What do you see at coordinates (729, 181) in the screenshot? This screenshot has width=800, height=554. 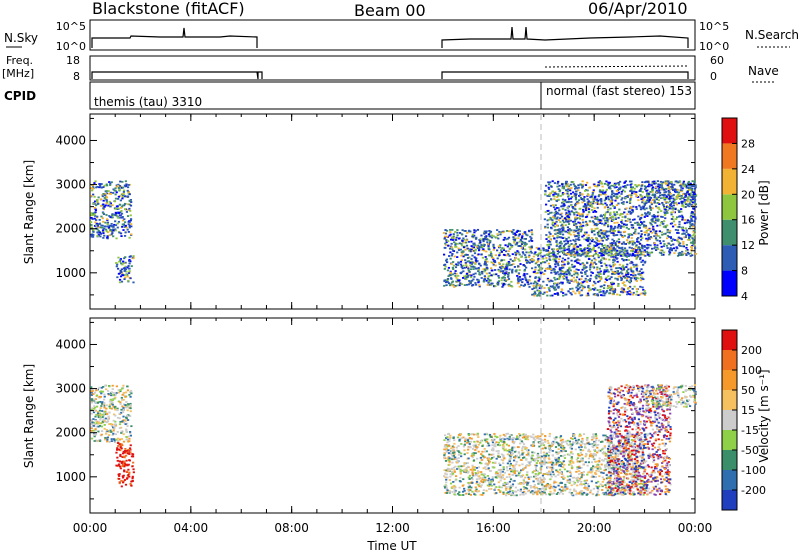 I see `colorbar-segment` at bounding box center [729, 181].